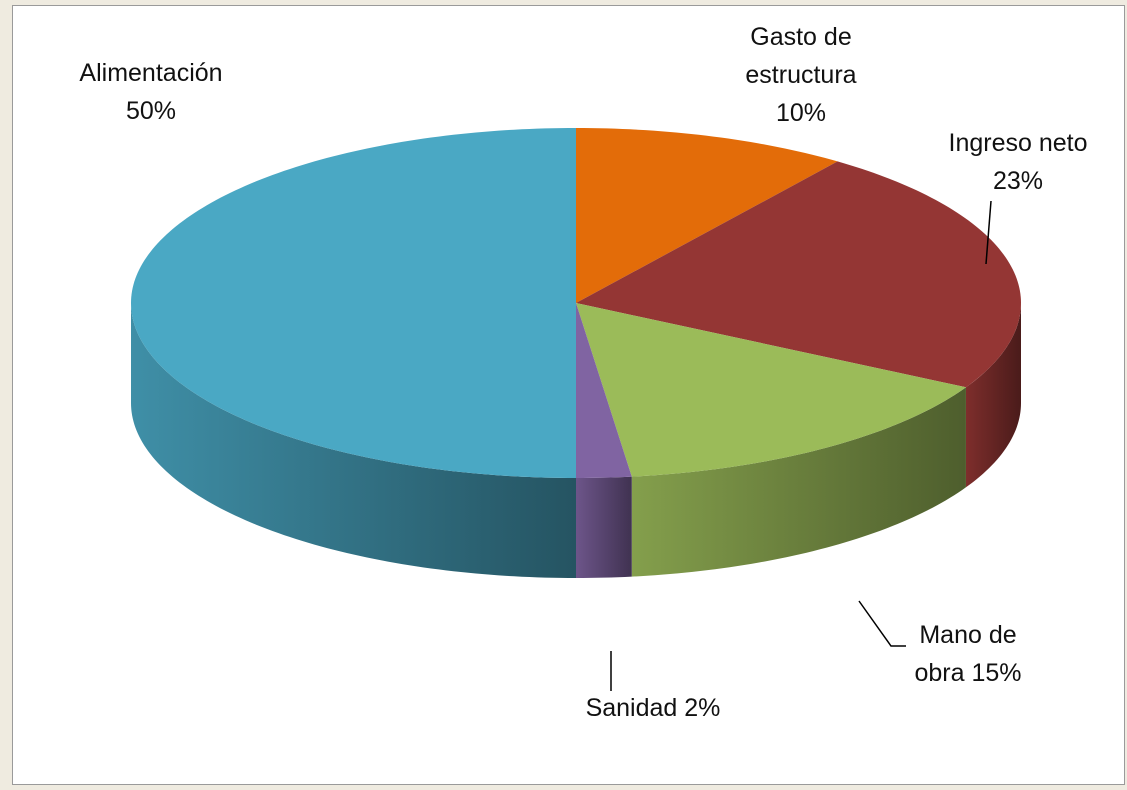 The height and width of the screenshot is (790, 1127). I want to click on value-label: 10%, so click(801, 113).